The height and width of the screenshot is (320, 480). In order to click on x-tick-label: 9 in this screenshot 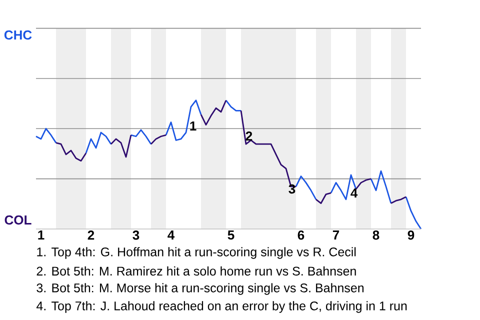, I will do `click(411, 235)`.